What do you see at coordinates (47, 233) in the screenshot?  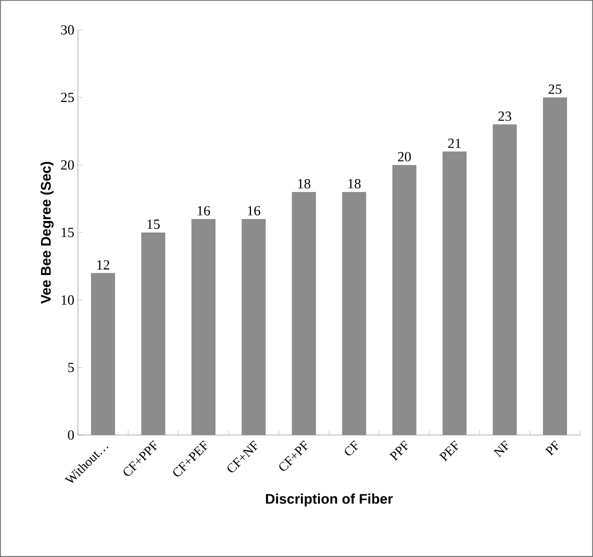 I see `y-axis-title: Vee Bee Degree (Sec)` at bounding box center [47, 233].